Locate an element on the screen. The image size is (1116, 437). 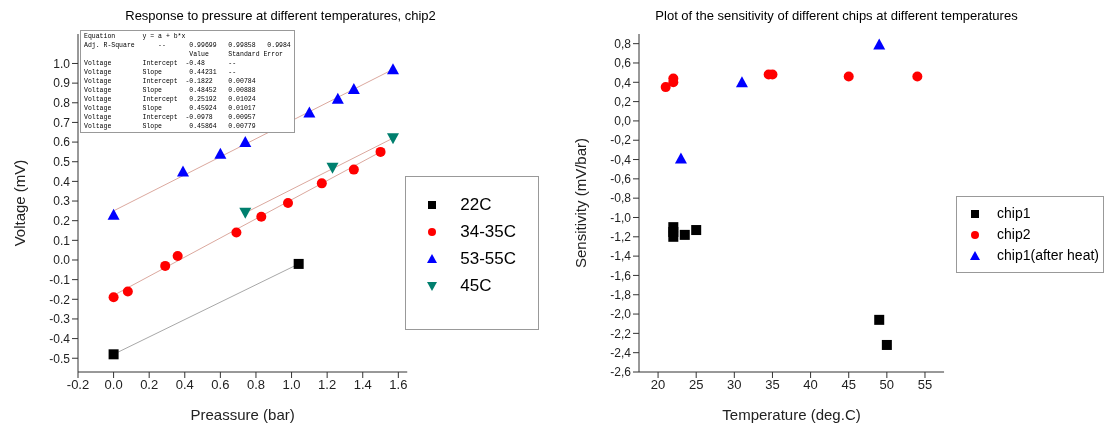
legend-label: chip1 is located at coordinates (1014, 213).